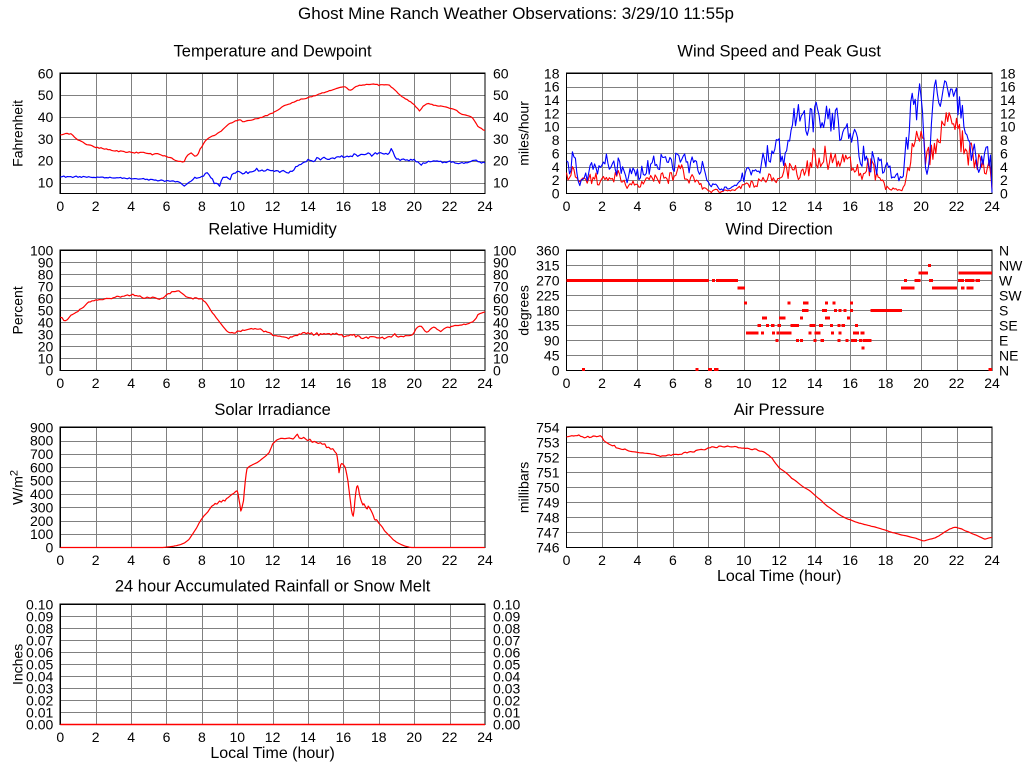 Image resolution: width=1024 pixels, height=768 pixels. What do you see at coordinates (524, 310) in the screenshot?
I see `svg-text: degrees` at bounding box center [524, 310].